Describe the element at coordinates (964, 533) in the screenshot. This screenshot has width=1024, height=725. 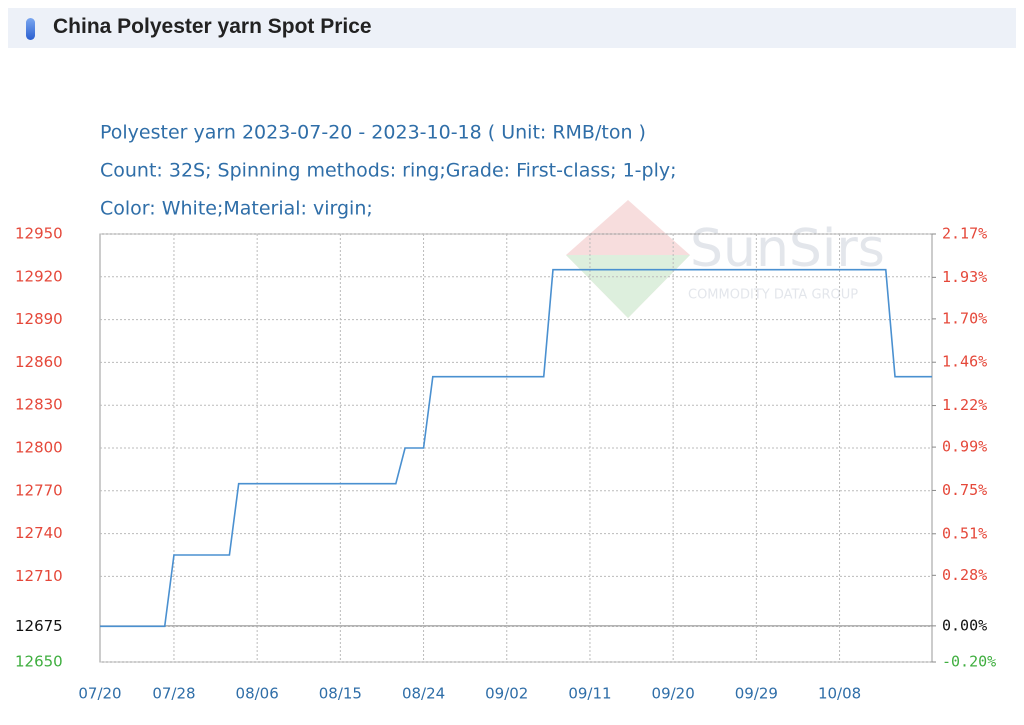
I see `y2-tick-label: 0.51%` at that location.